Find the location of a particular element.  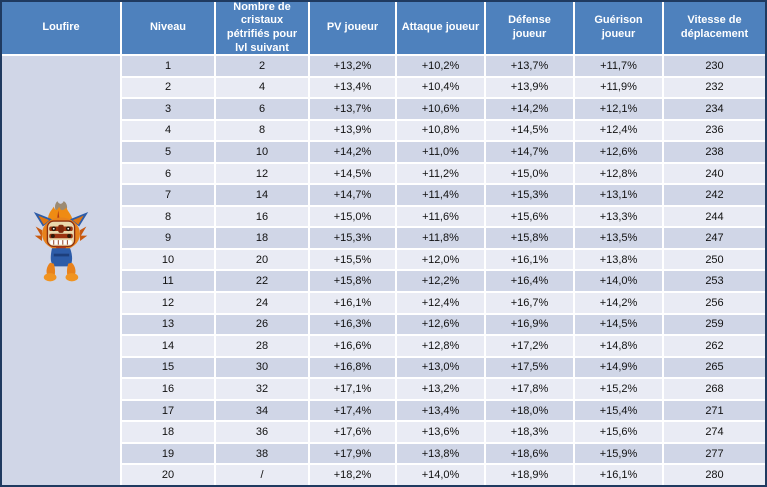

cell-defense-joueur: +13,7% is located at coordinates (529, 66).